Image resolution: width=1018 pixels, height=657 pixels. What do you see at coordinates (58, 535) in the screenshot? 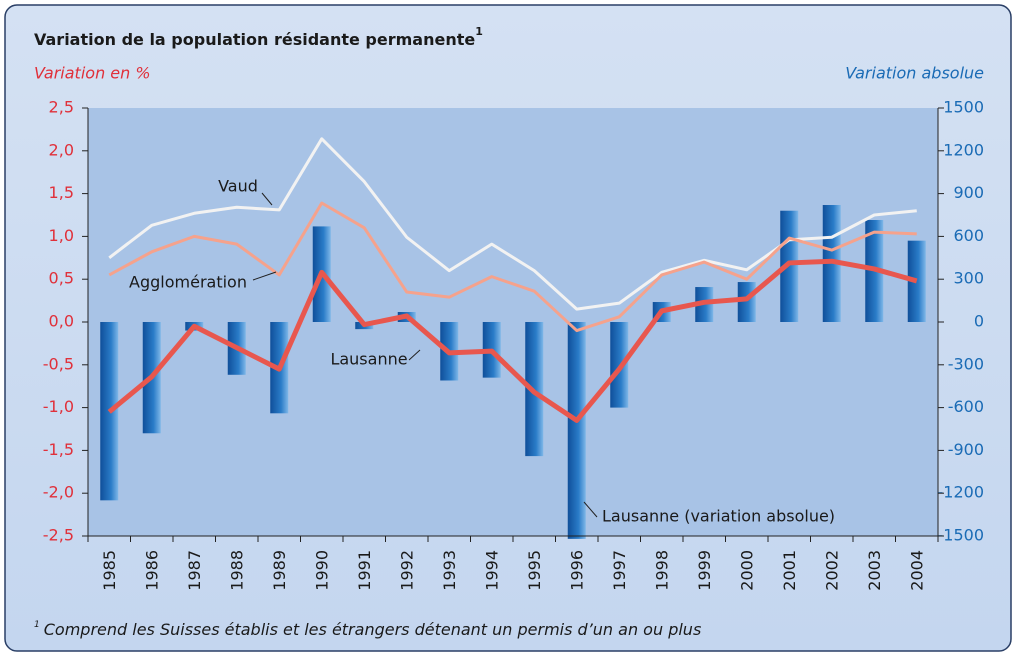
I see `y-tick-label: -2,5` at bounding box center [58, 535].